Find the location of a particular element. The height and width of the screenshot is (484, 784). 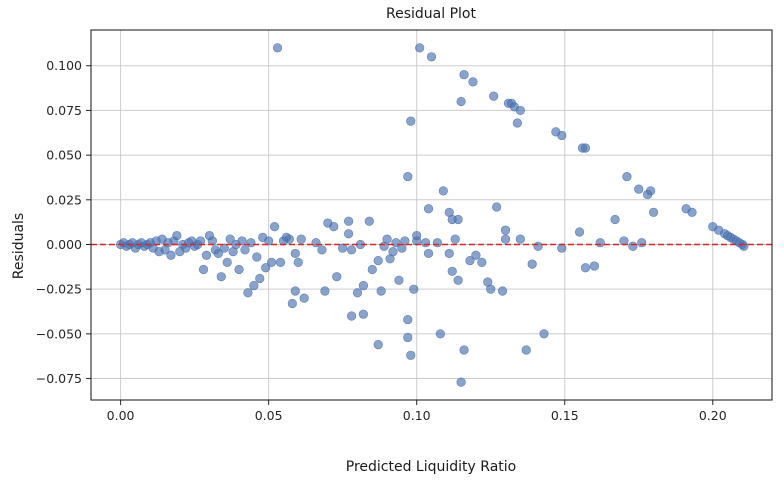

y-tick-label: −0.075 is located at coordinates (59, 378).